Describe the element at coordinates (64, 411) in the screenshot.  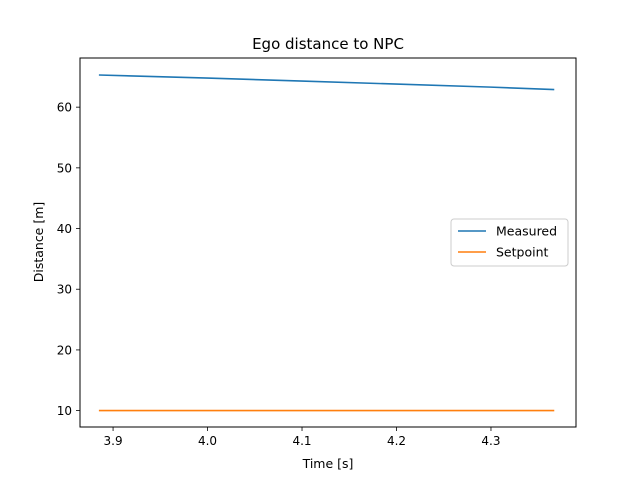
I see `y-tick-label: 10` at that location.